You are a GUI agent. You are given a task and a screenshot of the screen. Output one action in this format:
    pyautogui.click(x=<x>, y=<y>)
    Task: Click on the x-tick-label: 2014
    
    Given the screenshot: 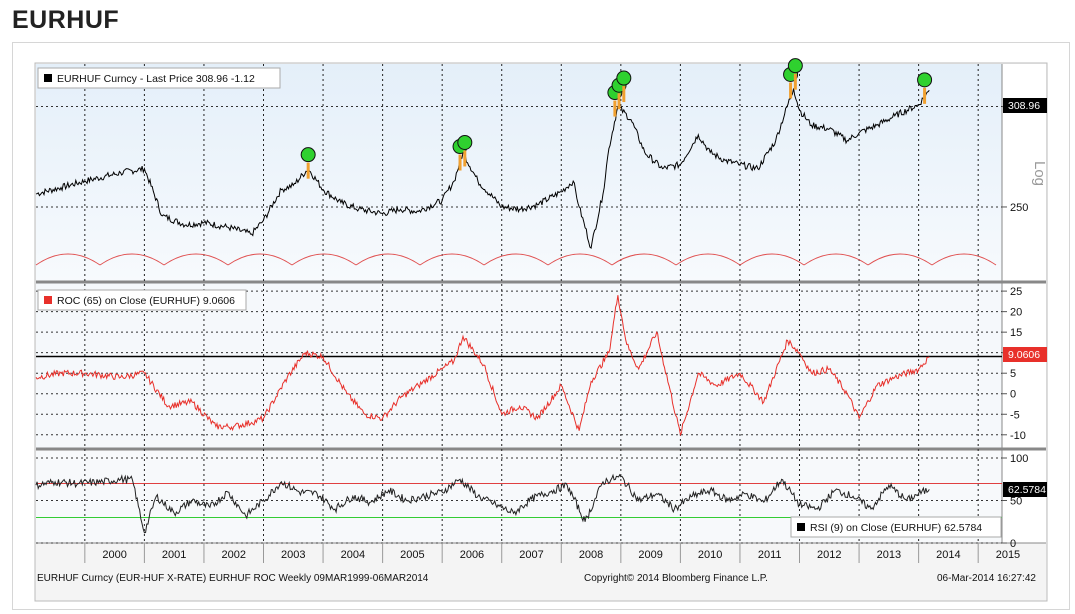 What is the action you would take?
    pyautogui.click(x=948, y=555)
    